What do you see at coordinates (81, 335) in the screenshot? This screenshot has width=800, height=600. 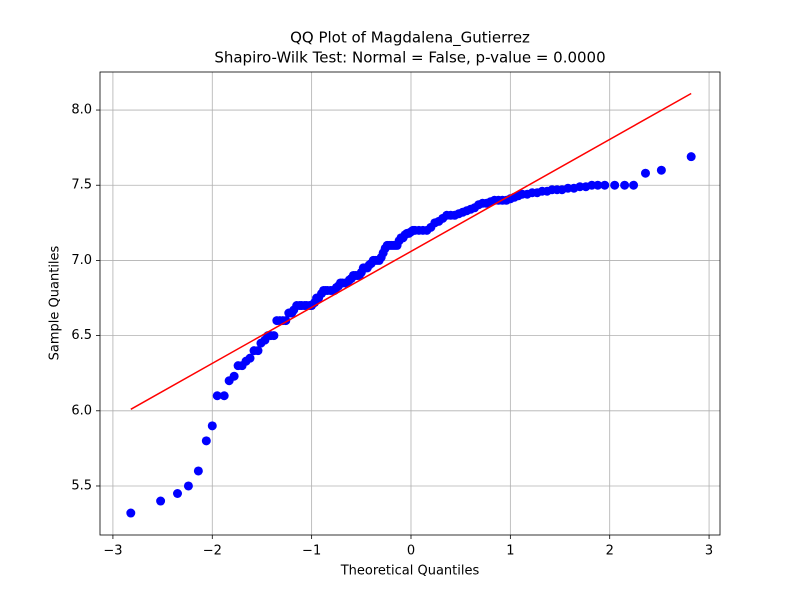 I see `y-tick-label: 6.5` at bounding box center [81, 335].